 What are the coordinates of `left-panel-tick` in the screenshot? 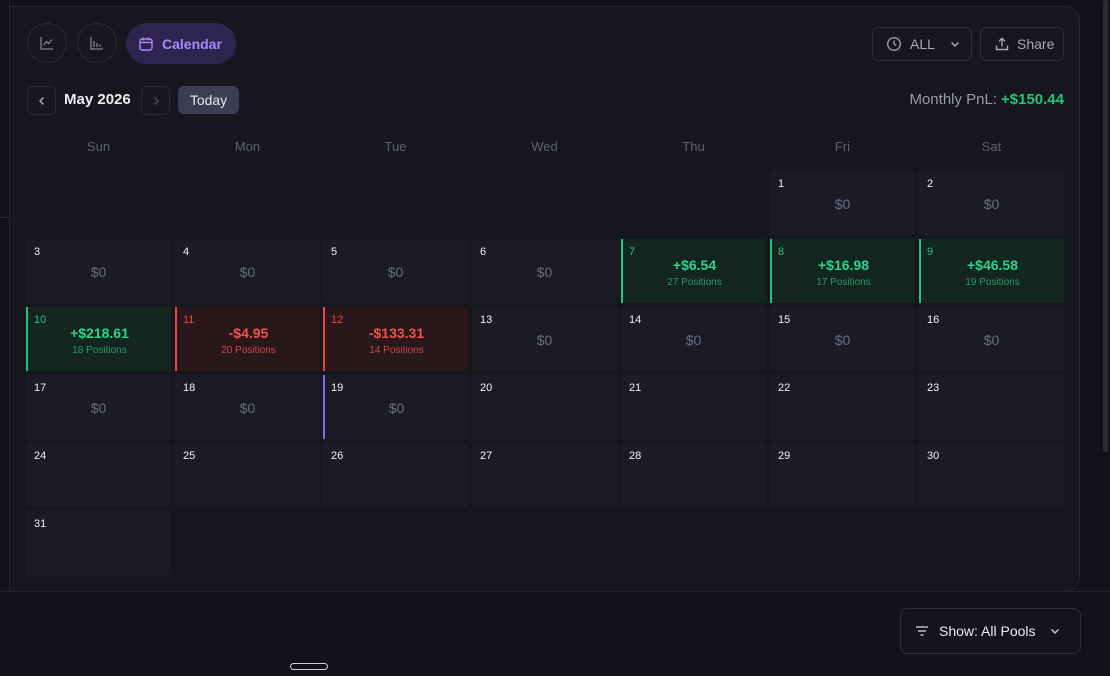 It's located at (4, 217).